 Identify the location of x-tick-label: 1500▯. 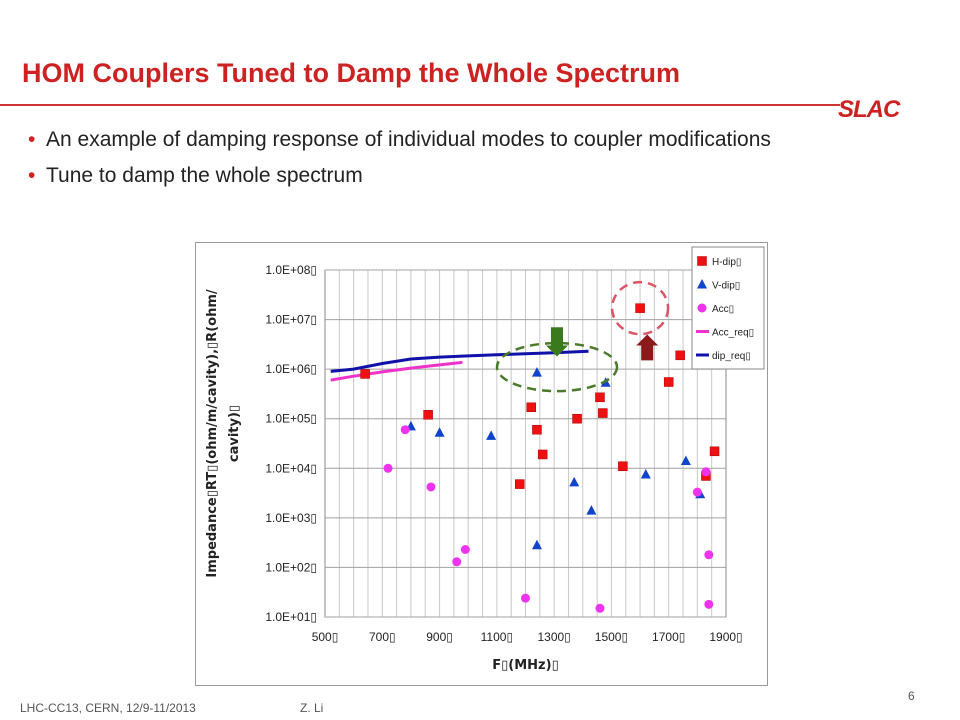
(611, 637).